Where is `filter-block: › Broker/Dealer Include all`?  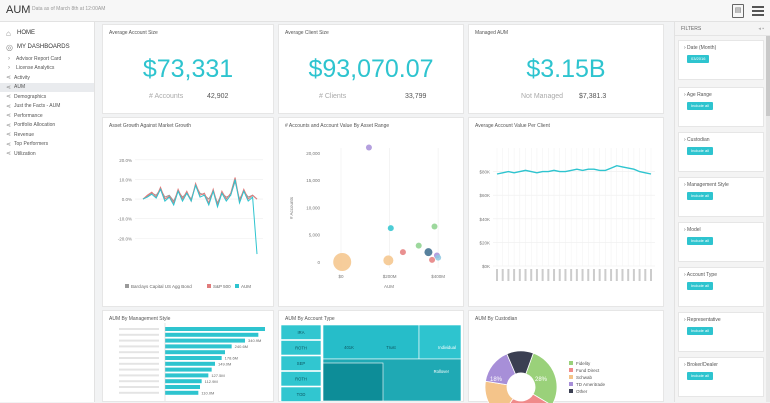 filter-block: › Broker/Dealer Include all is located at coordinates (721, 377).